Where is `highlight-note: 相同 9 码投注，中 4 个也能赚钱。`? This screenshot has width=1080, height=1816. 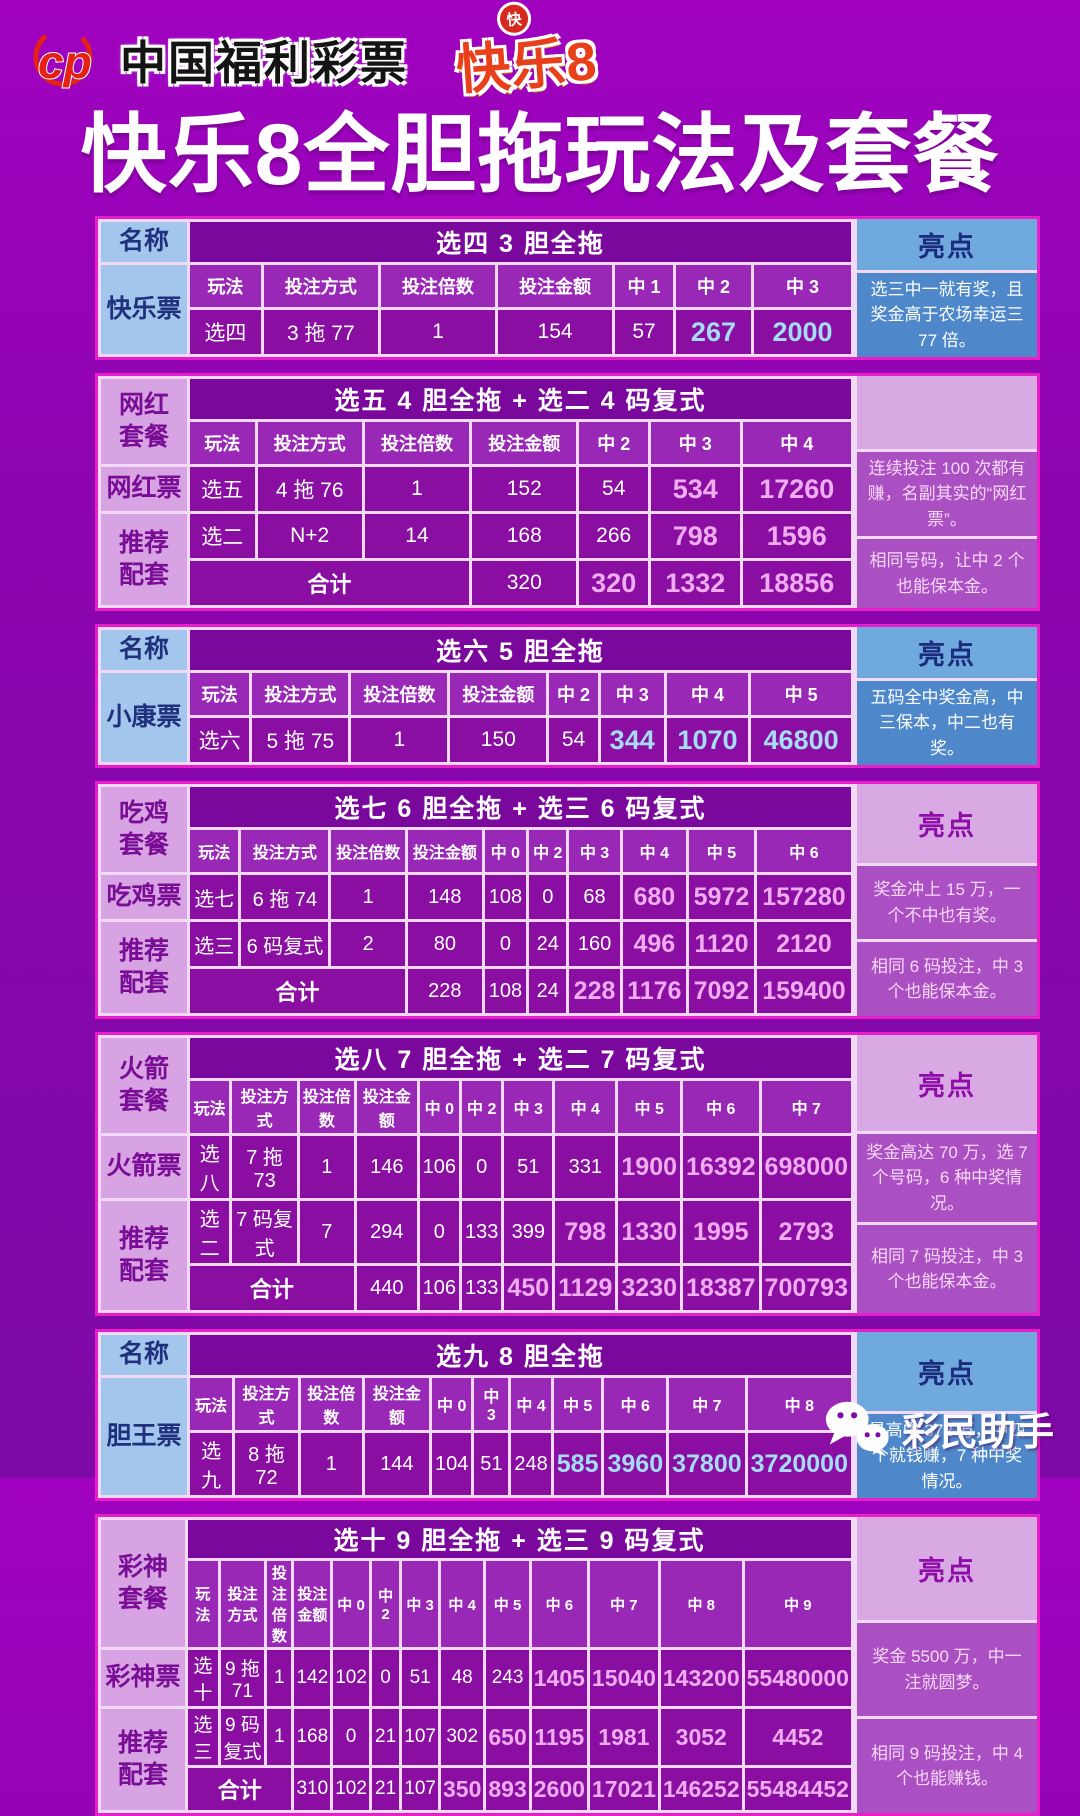
highlight-note: 相同 9 码投注，中 4 个也能赚钱。 is located at coordinates (947, 1764).